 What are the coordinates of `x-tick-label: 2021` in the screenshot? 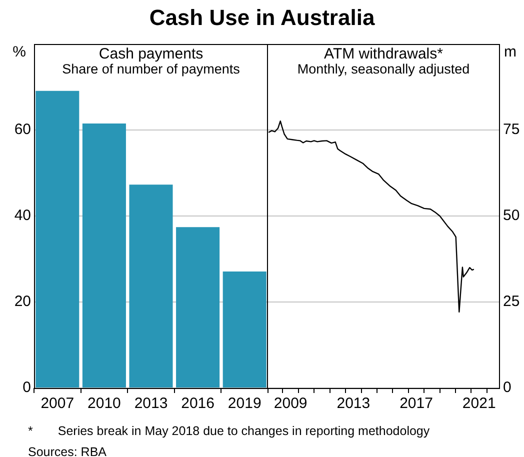 It's located at (479, 403).